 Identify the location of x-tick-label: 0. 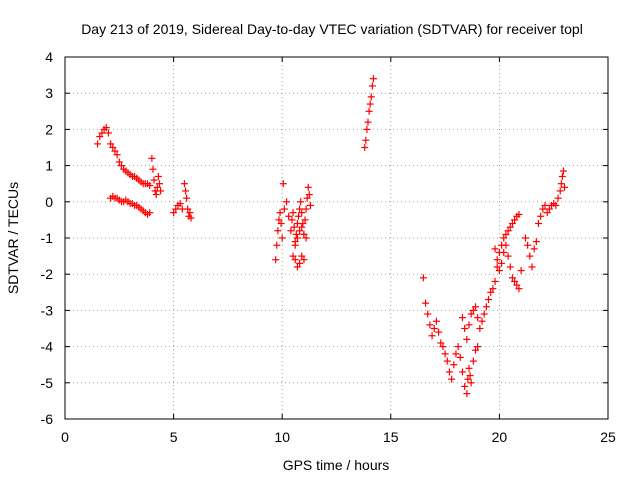
(65, 437).